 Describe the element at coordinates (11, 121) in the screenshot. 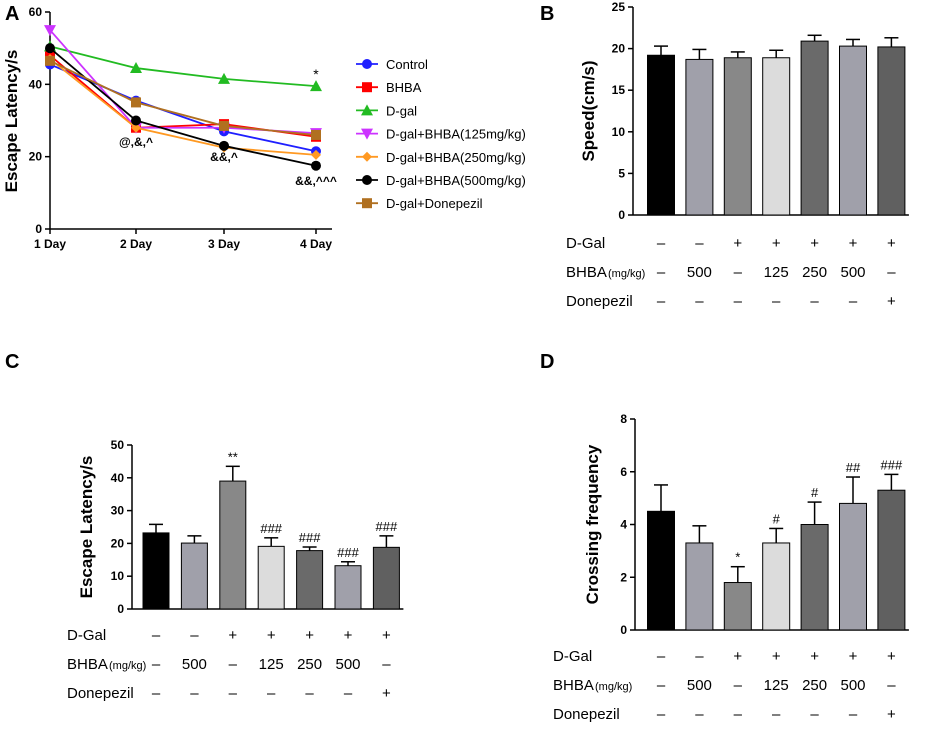

I see `y-axis-title: Escape Latency/s` at that location.